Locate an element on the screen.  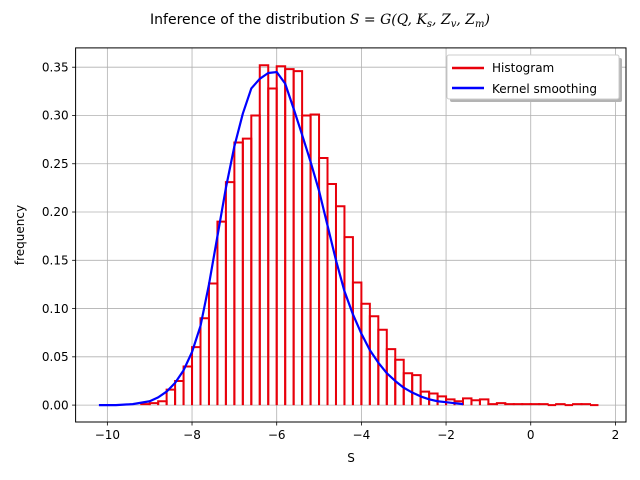
y-tick-label: 0.20 is located at coordinates (55, 212).